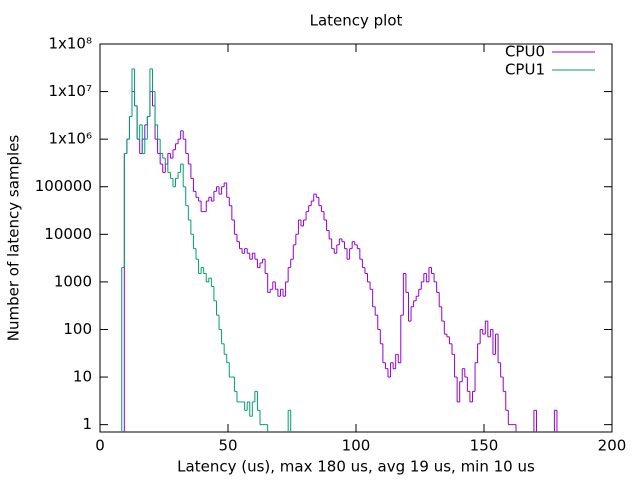  What do you see at coordinates (70, 44) in the screenshot?
I see `y-tick-label: 1x10⁸` at bounding box center [70, 44].